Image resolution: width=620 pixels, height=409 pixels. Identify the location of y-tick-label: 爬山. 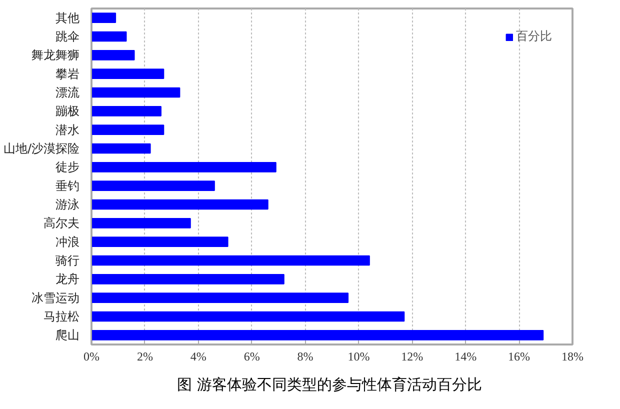
(68, 335).